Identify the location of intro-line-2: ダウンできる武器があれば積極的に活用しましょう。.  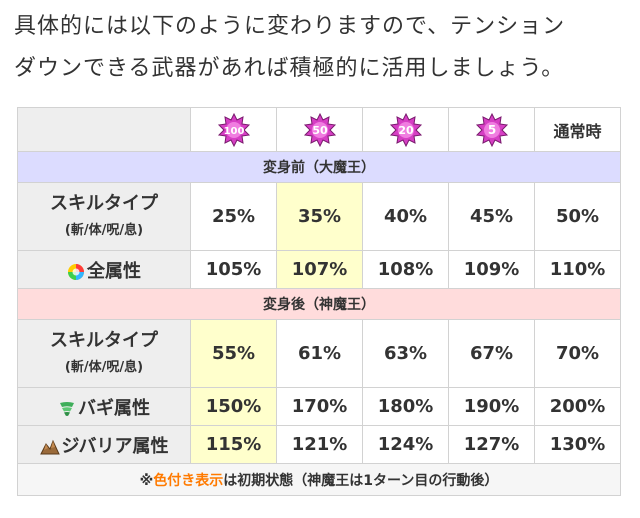
(289, 68).